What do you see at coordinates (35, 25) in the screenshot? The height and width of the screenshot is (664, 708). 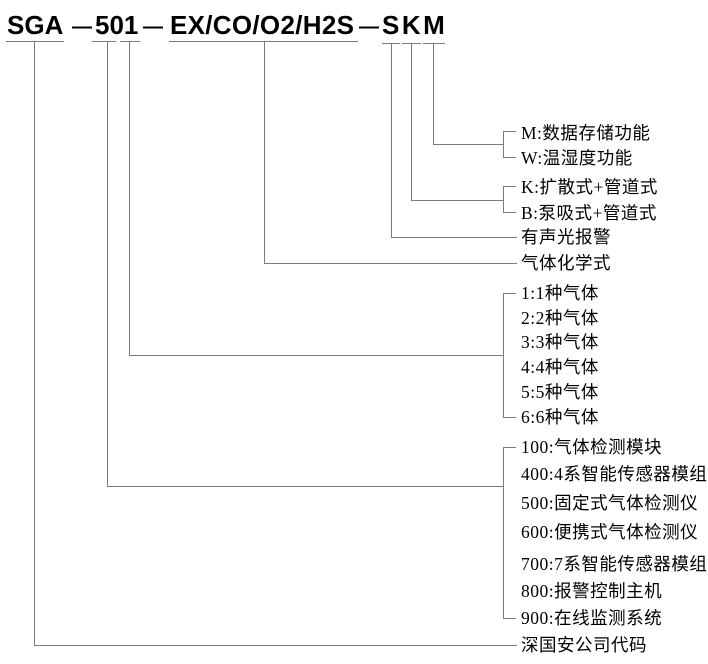 I see `model-segment-company: SGA` at bounding box center [35, 25].